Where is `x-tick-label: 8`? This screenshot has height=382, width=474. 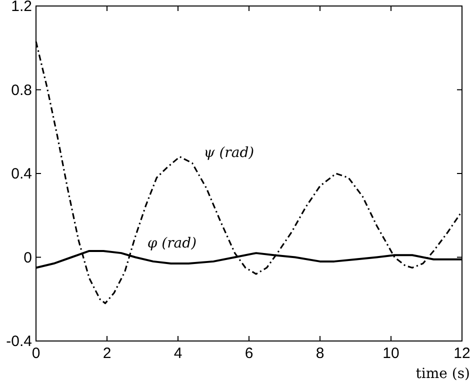 x-tick-label: 8 is located at coordinates (320, 353).